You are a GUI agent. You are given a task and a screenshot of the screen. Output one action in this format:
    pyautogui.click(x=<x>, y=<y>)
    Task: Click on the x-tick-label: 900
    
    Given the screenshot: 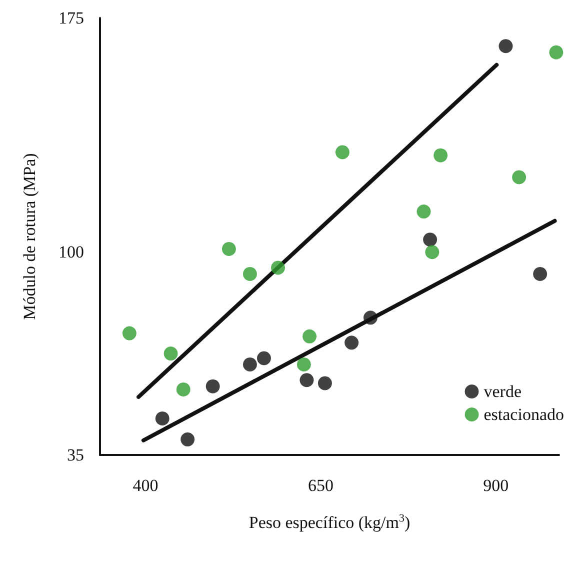 What is the action you would take?
    pyautogui.click(x=496, y=485)
    